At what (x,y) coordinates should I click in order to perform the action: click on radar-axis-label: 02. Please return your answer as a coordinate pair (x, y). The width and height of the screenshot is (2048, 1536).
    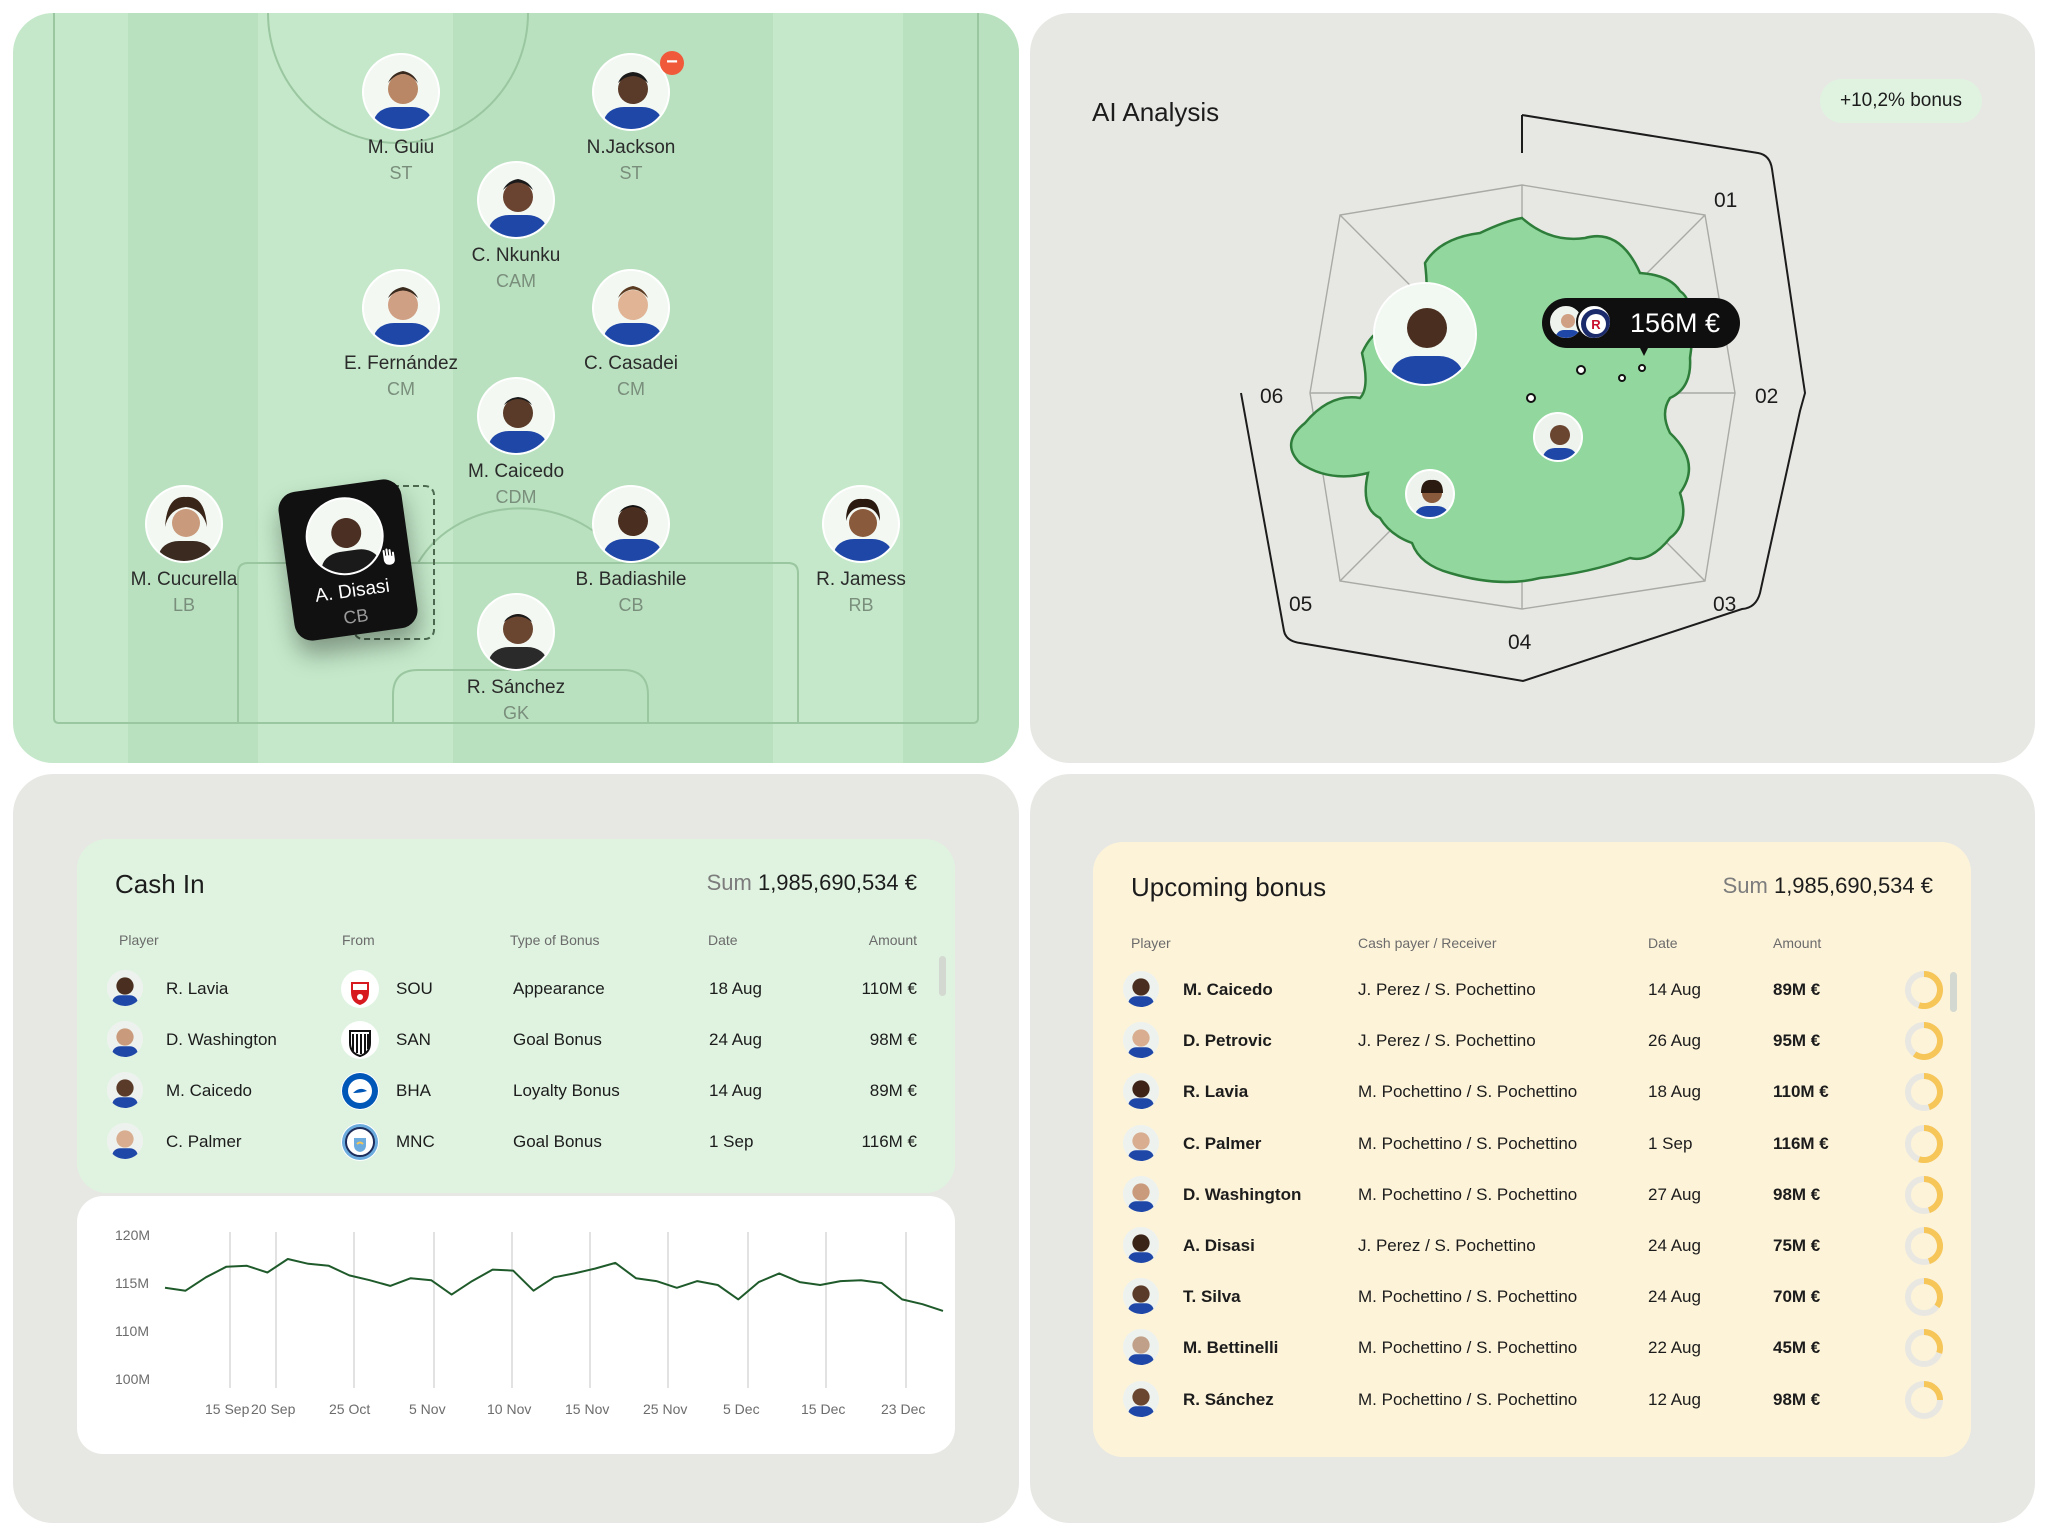
    Looking at the image, I should click on (1767, 396).